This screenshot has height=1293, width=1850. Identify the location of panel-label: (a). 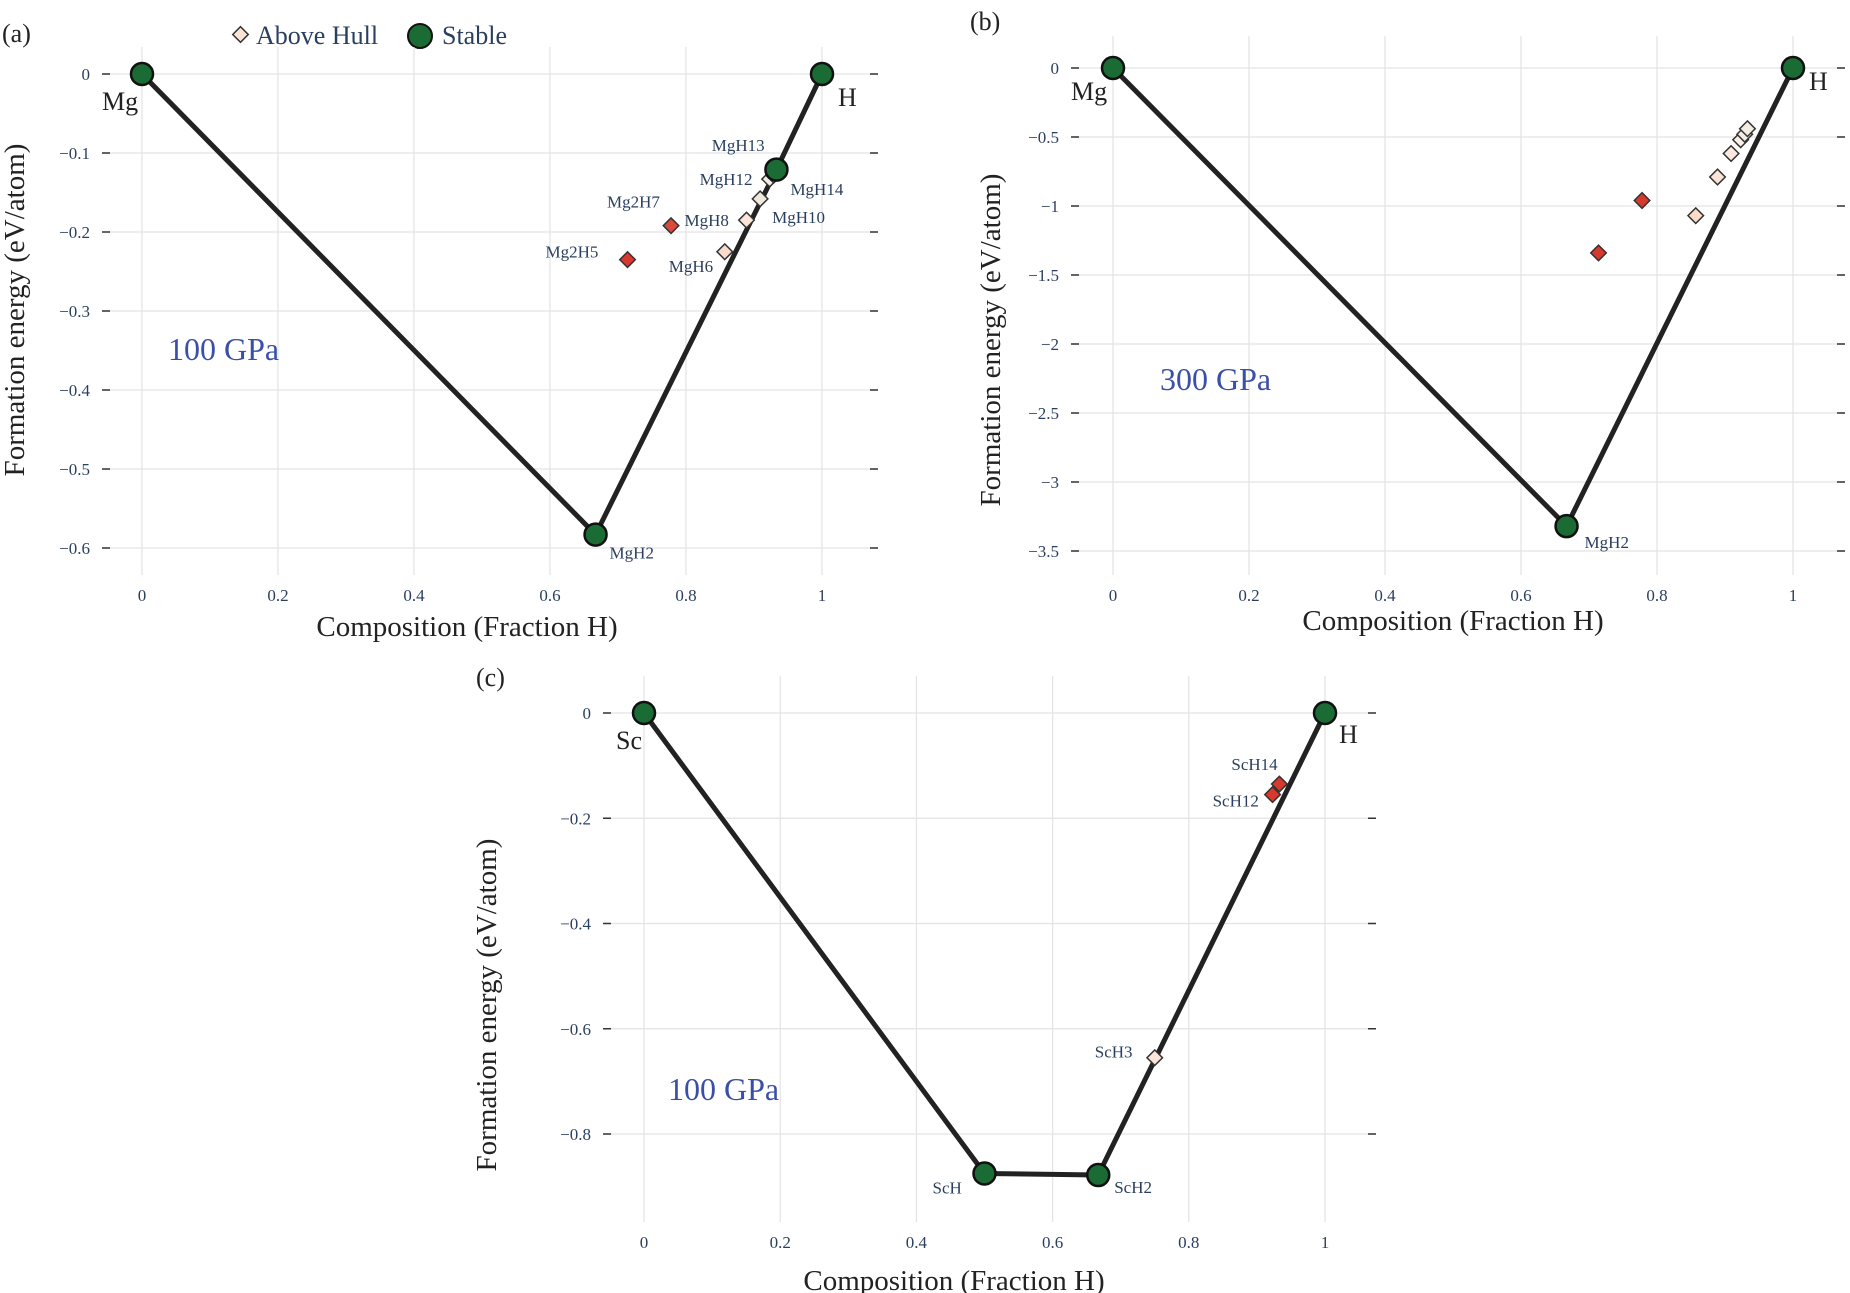
(16, 33).